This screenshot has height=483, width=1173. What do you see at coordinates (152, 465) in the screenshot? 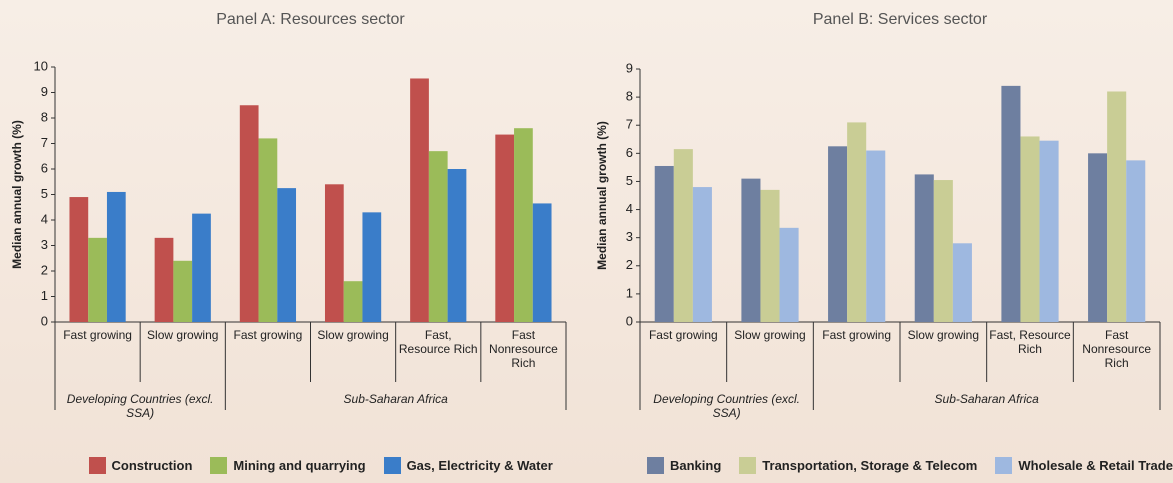
I see `legend-label: Construction` at bounding box center [152, 465].